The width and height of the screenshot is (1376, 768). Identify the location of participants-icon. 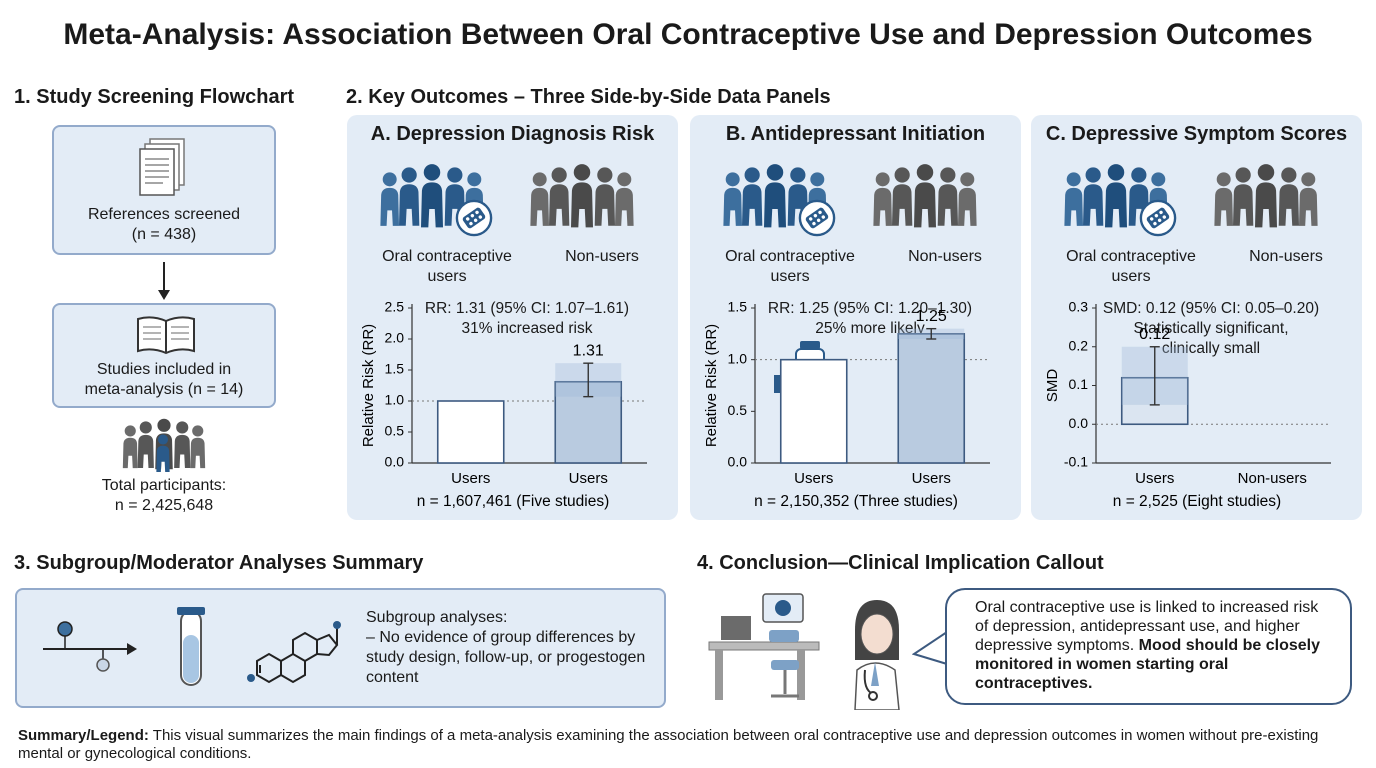
(164, 445).